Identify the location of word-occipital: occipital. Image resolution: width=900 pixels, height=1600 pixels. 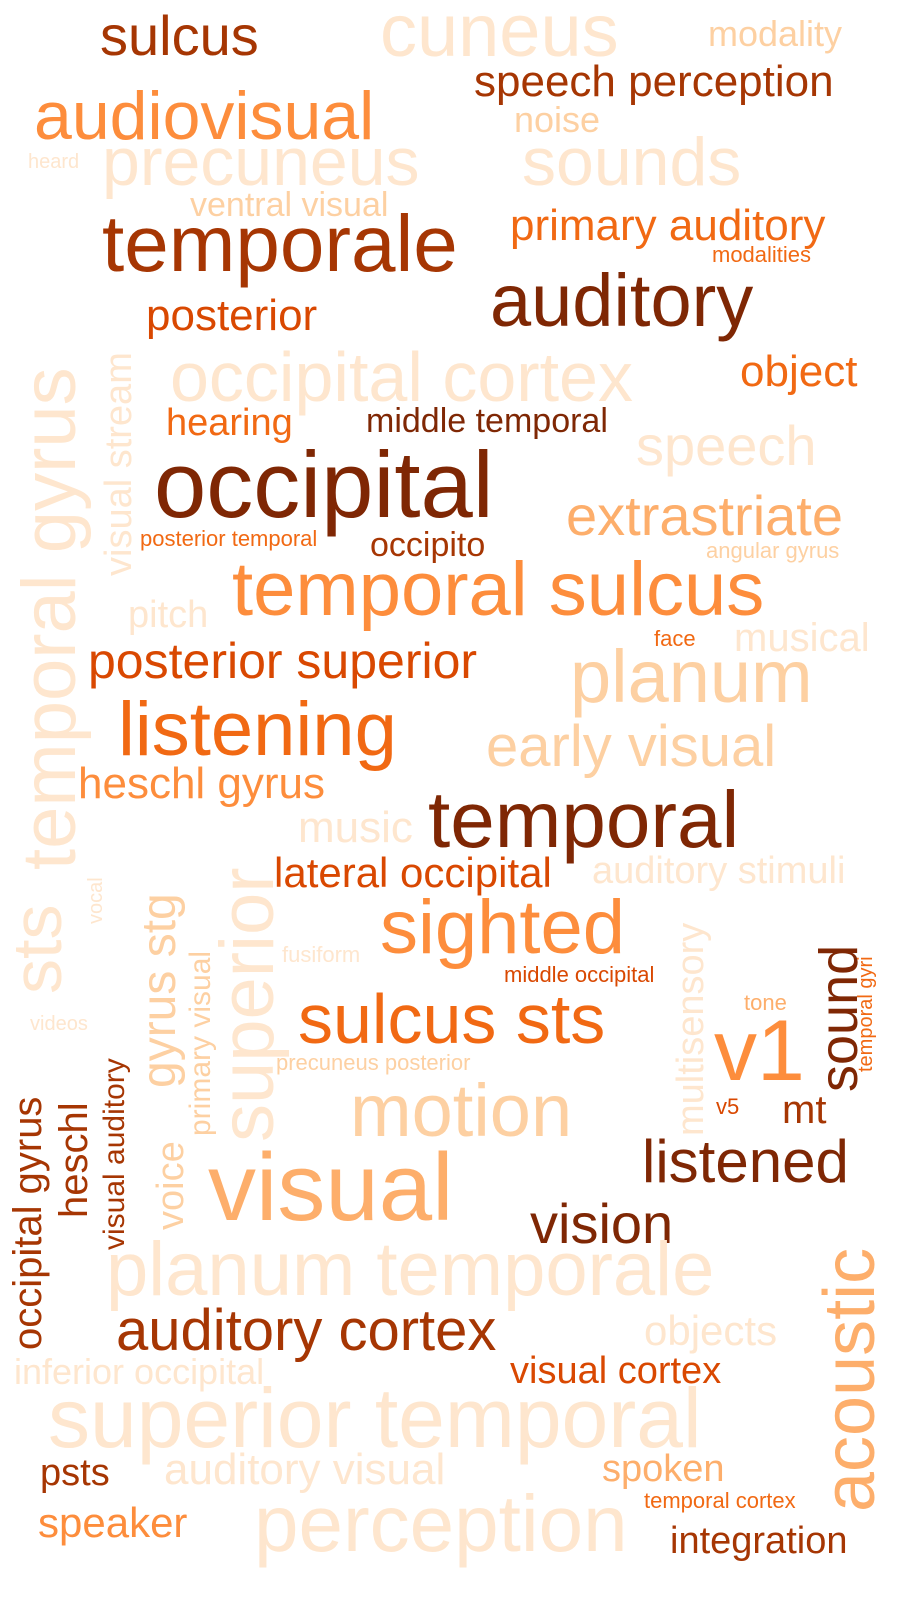
(324, 484).